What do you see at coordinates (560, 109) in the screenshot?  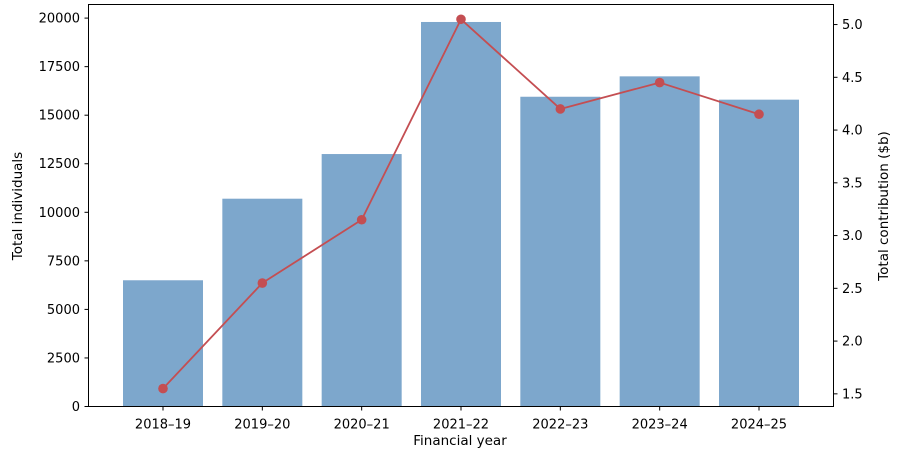 I see `line-point-2022–23` at bounding box center [560, 109].